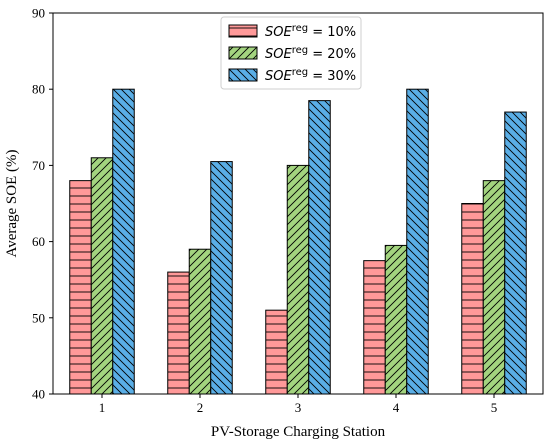 The height and width of the screenshot is (444, 550). I want to click on legend: SOEreg = 10% SOEreg = 20% SOEreg = 30%, so click(291, 53).